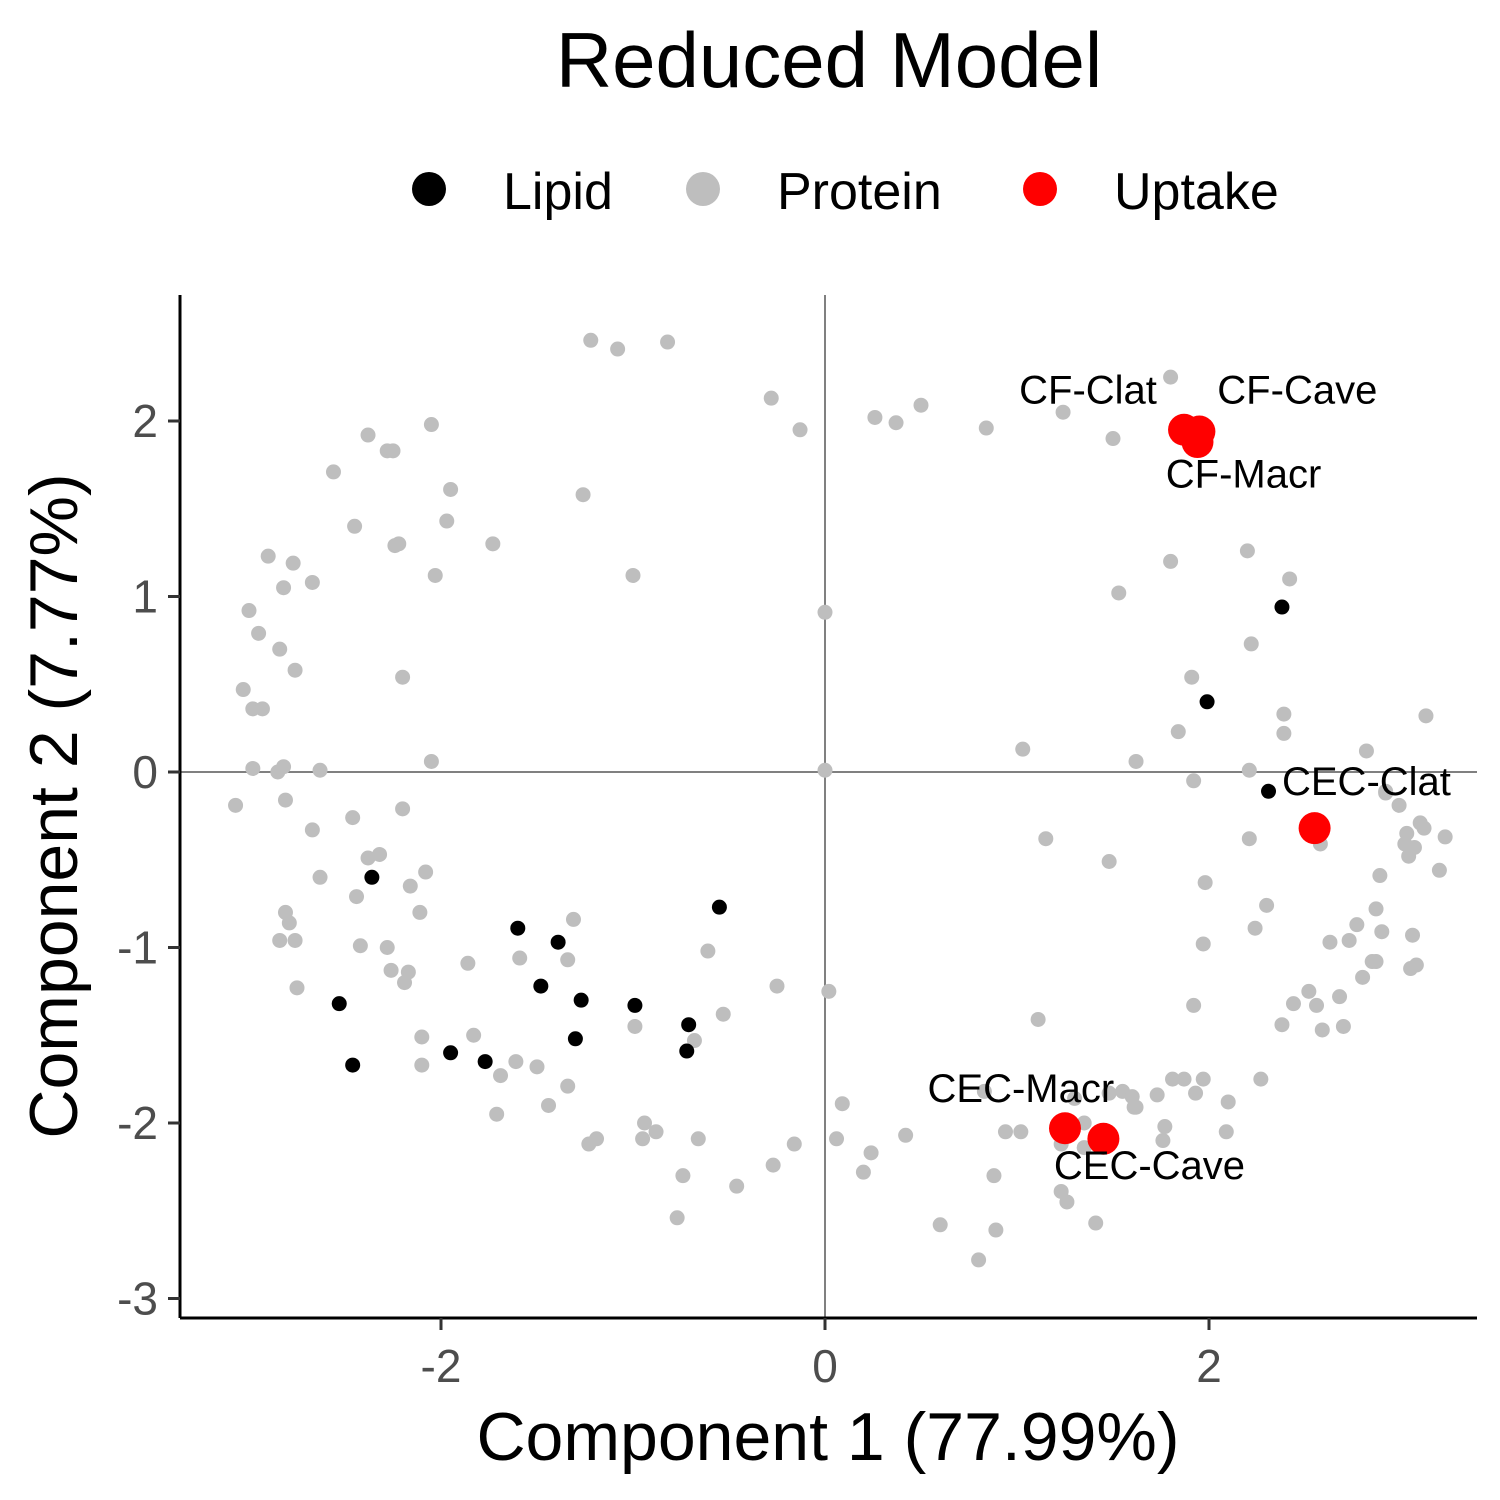 The image size is (1500, 1500). I want to click on point-label: CEC-Clat, so click(1366, 782).